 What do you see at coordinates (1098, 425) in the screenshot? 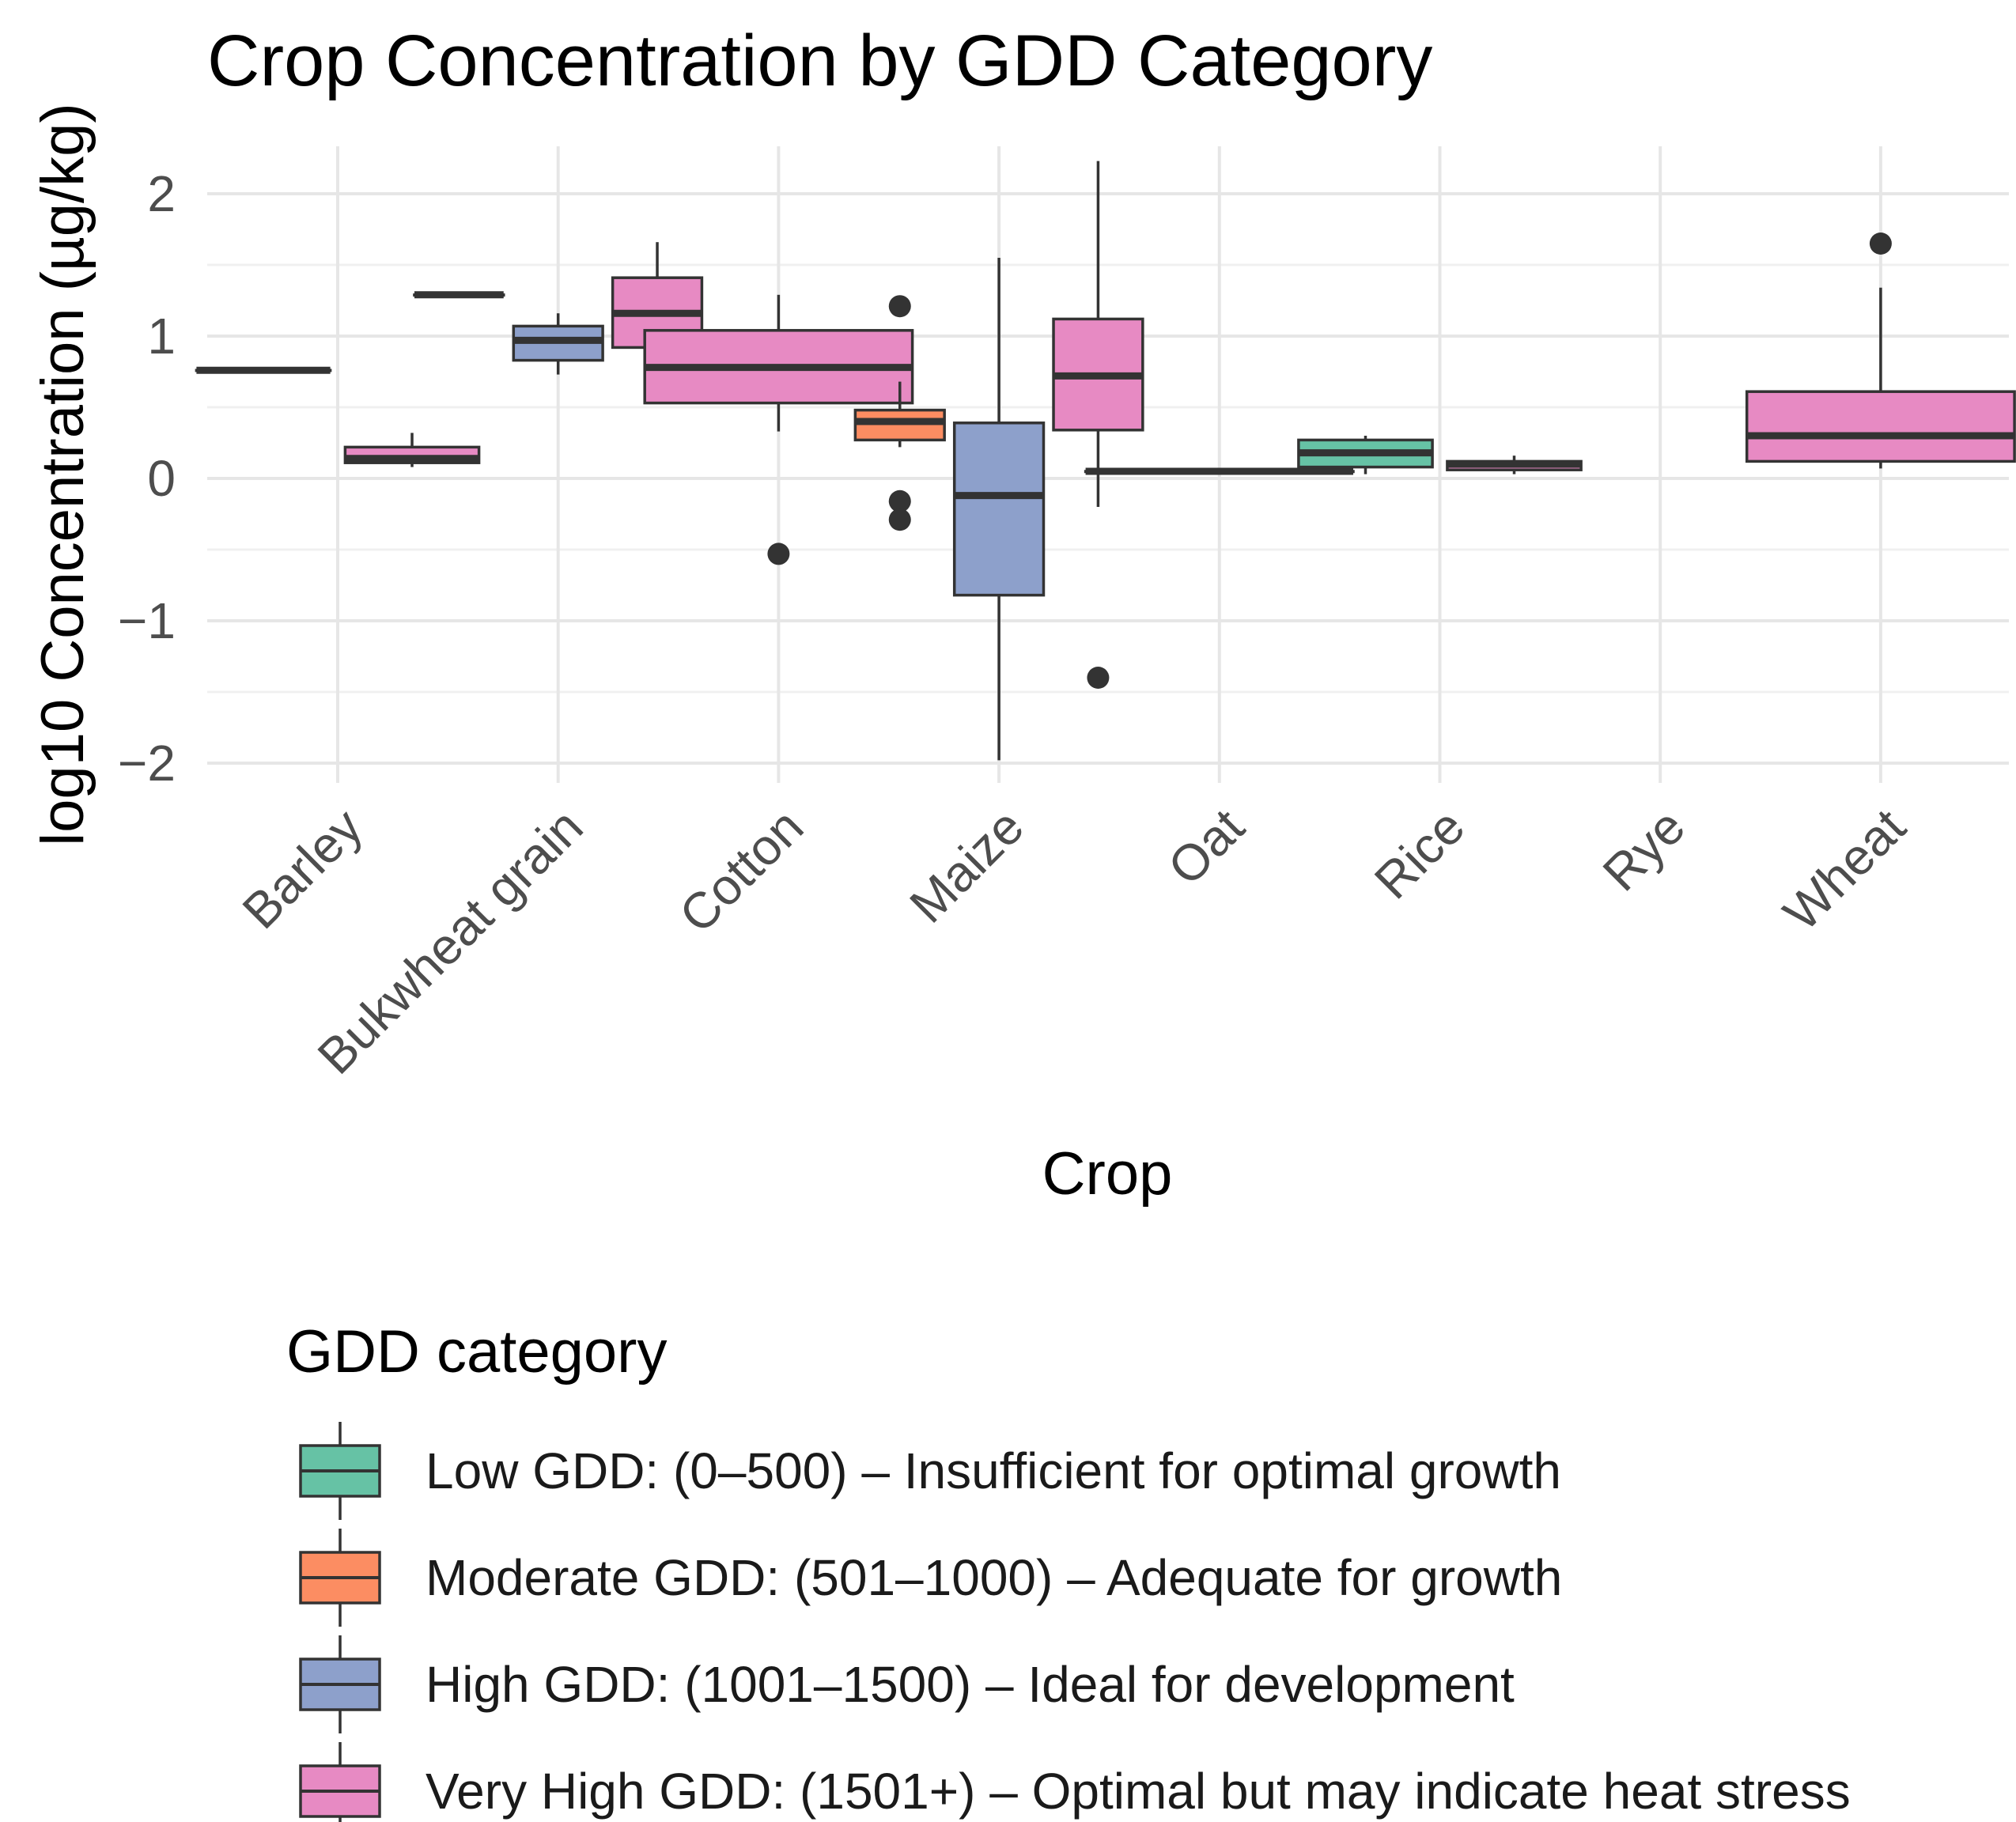
I see `box-maize-veryhigh` at bounding box center [1098, 425].